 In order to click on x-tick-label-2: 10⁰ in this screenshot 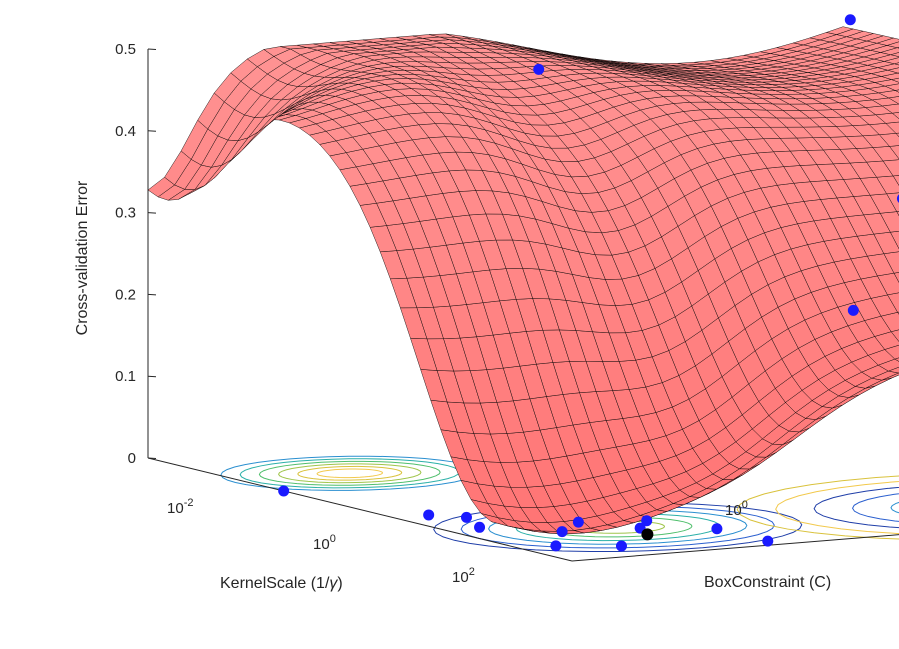, I will do `click(324, 543)`.